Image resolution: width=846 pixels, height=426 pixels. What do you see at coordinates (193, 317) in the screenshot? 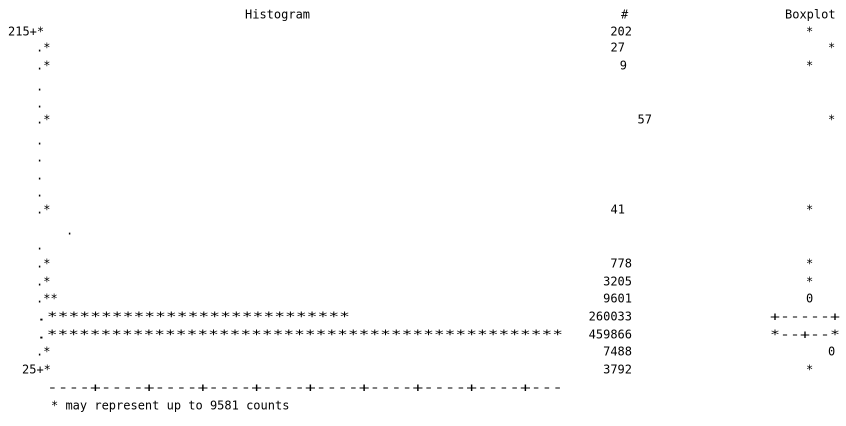
I see `row-bar: .****************************` at bounding box center [193, 317].